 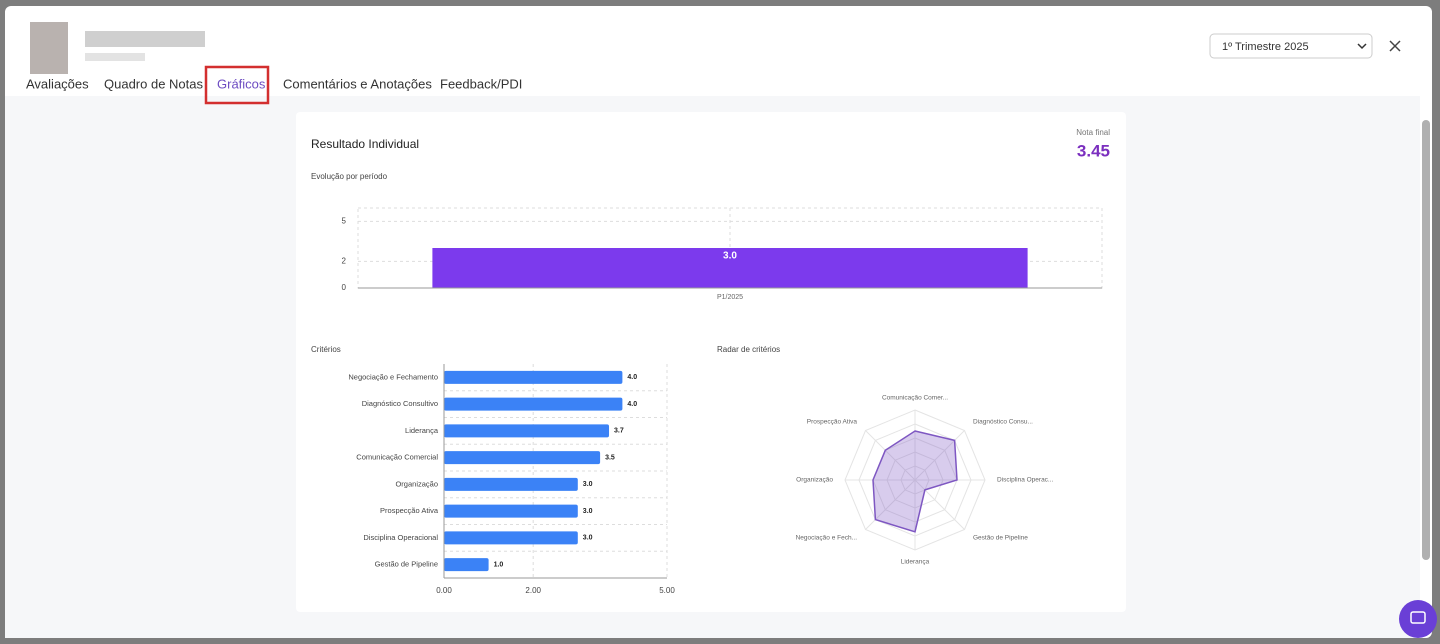 What do you see at coordinates (326, 349) in the screenshot?
I see `chart-title: Critérios` at bounding box center [326, 349].